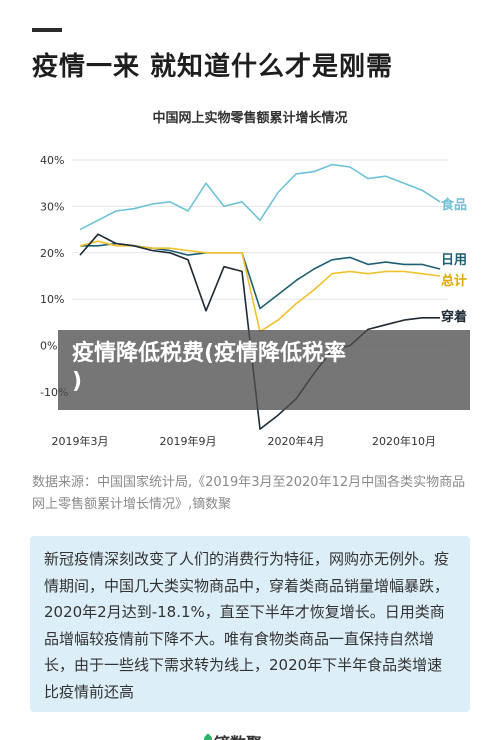 The height and width of the screenshot is (740, 500). Describe the element at coordinates (260, 286) in the screenshot. I see `series-line-总计` at that location.